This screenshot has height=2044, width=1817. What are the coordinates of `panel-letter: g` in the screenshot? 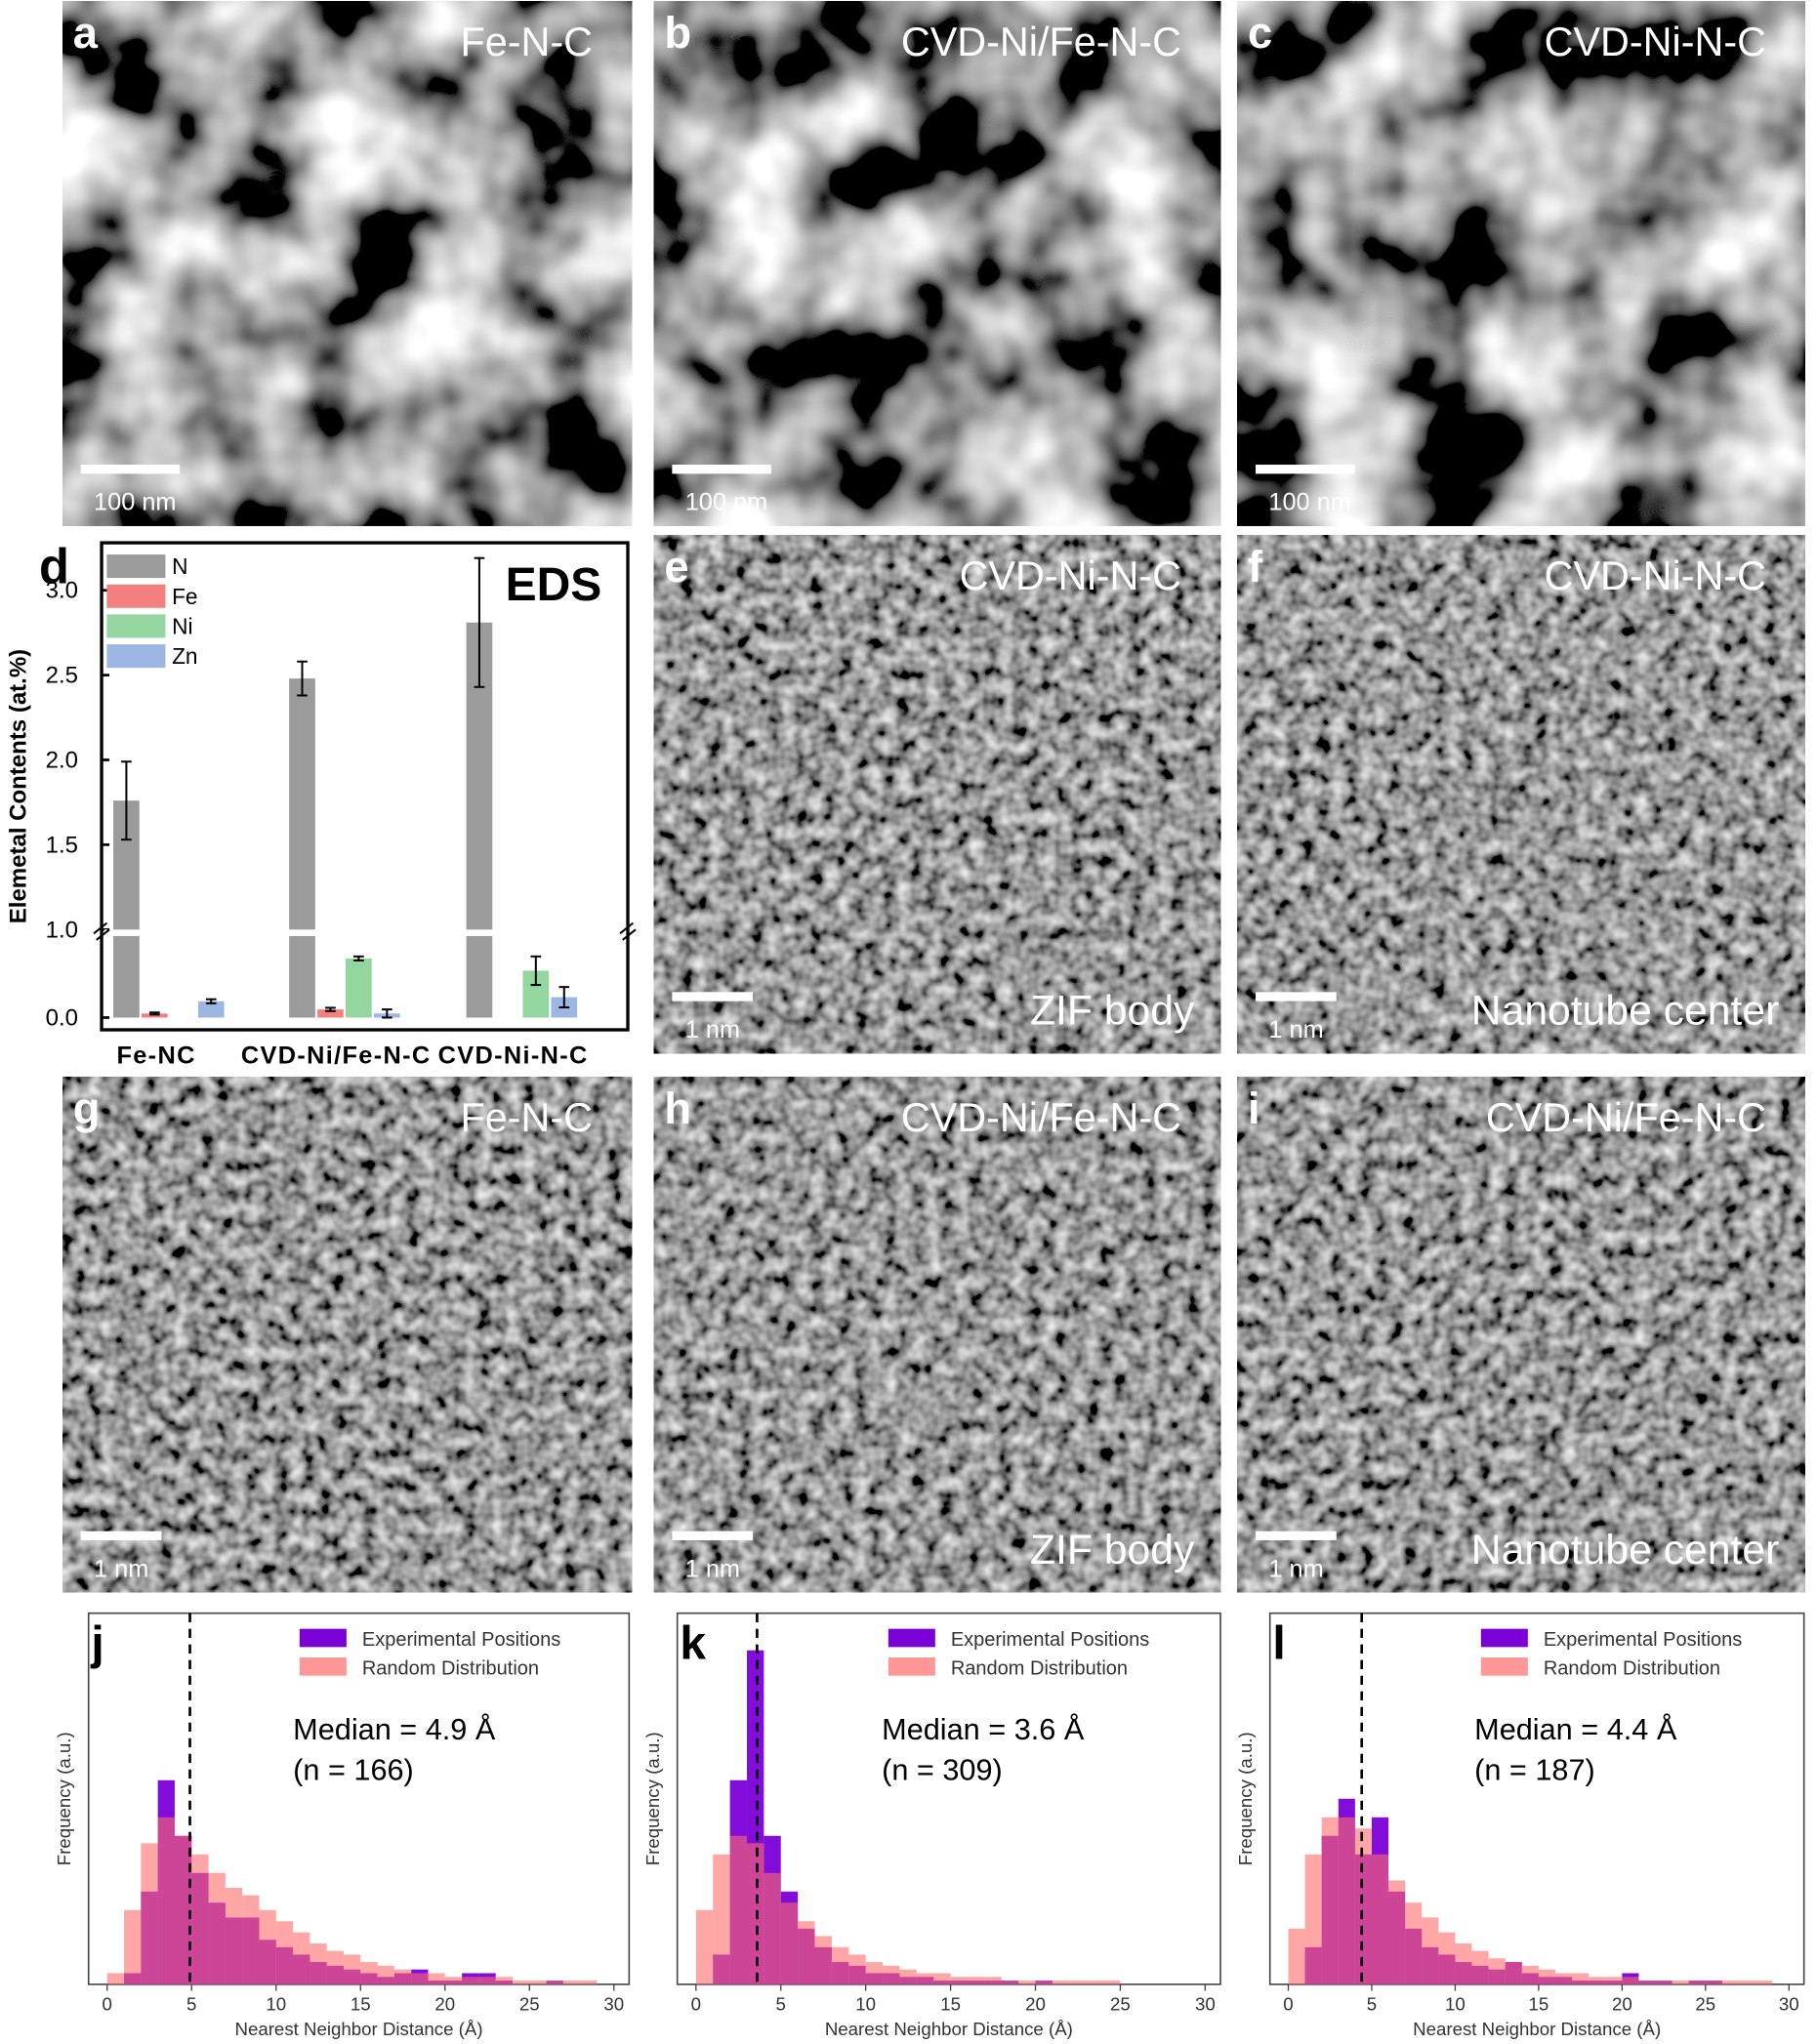 It's located at (87, 1108).